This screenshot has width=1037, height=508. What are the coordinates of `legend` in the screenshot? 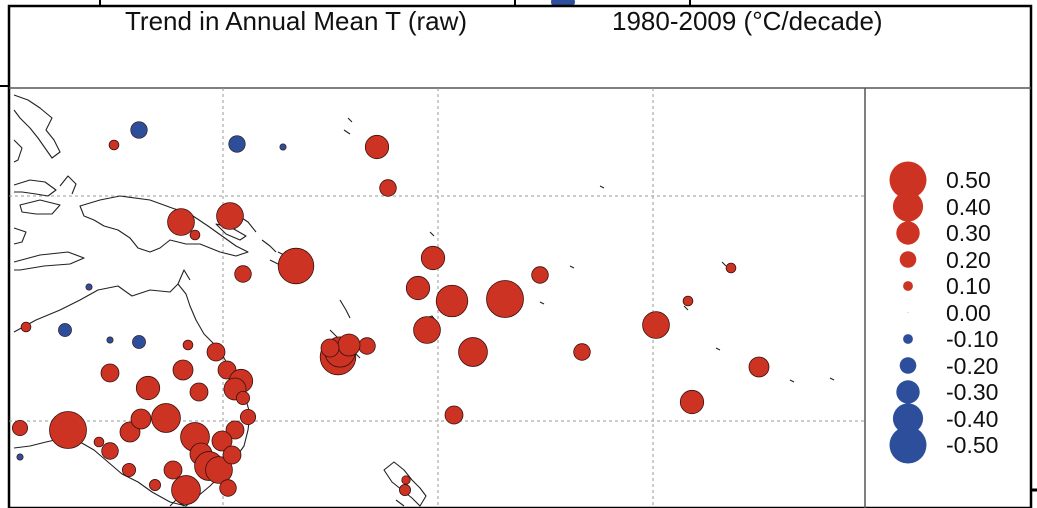 It's located at (908, 312).